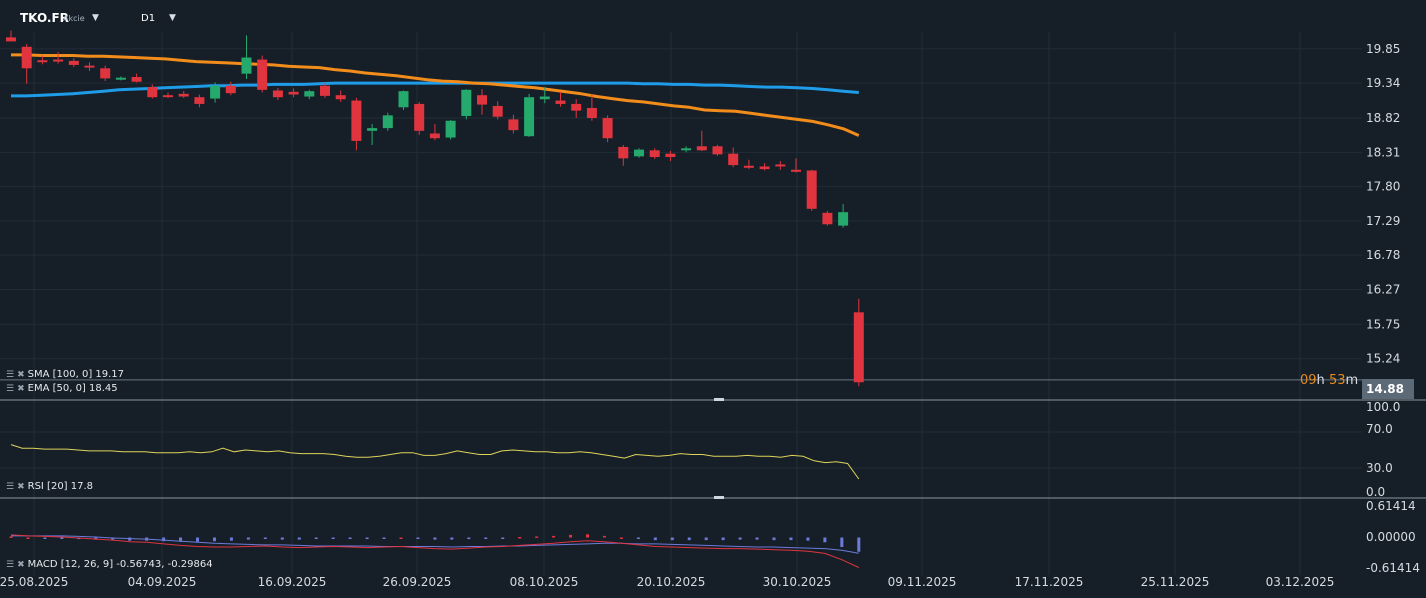 This screenshot has width=1426, height=598. Describe the element at coordinates (44, 18) in the screenshot. I see `symbol-name: TKO.FR` at that location.